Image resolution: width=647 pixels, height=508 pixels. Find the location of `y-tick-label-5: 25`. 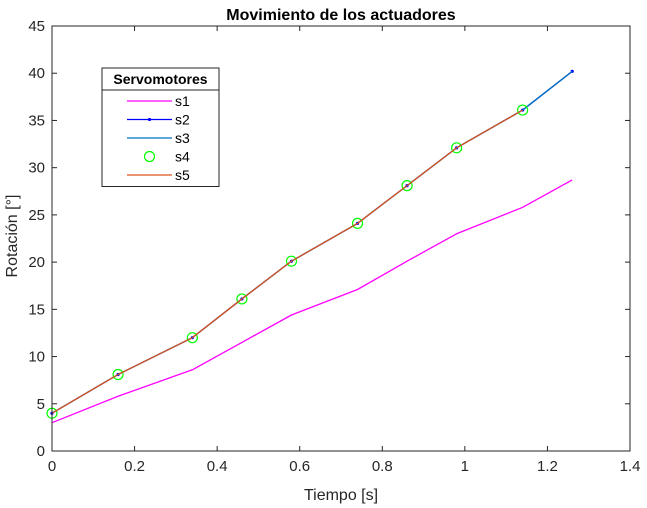

y-tick-label-5: 25 is located at coordinates (36, 215).